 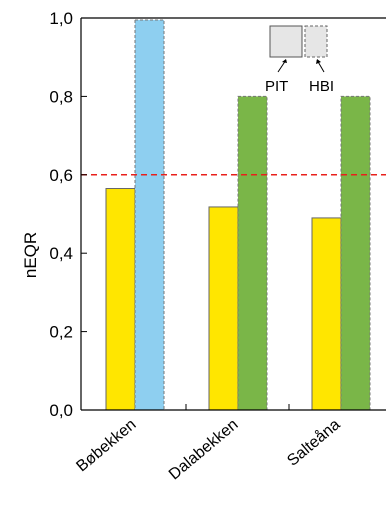 I want to click on legend-pit-label: PIT, so click(x=276, y=86).